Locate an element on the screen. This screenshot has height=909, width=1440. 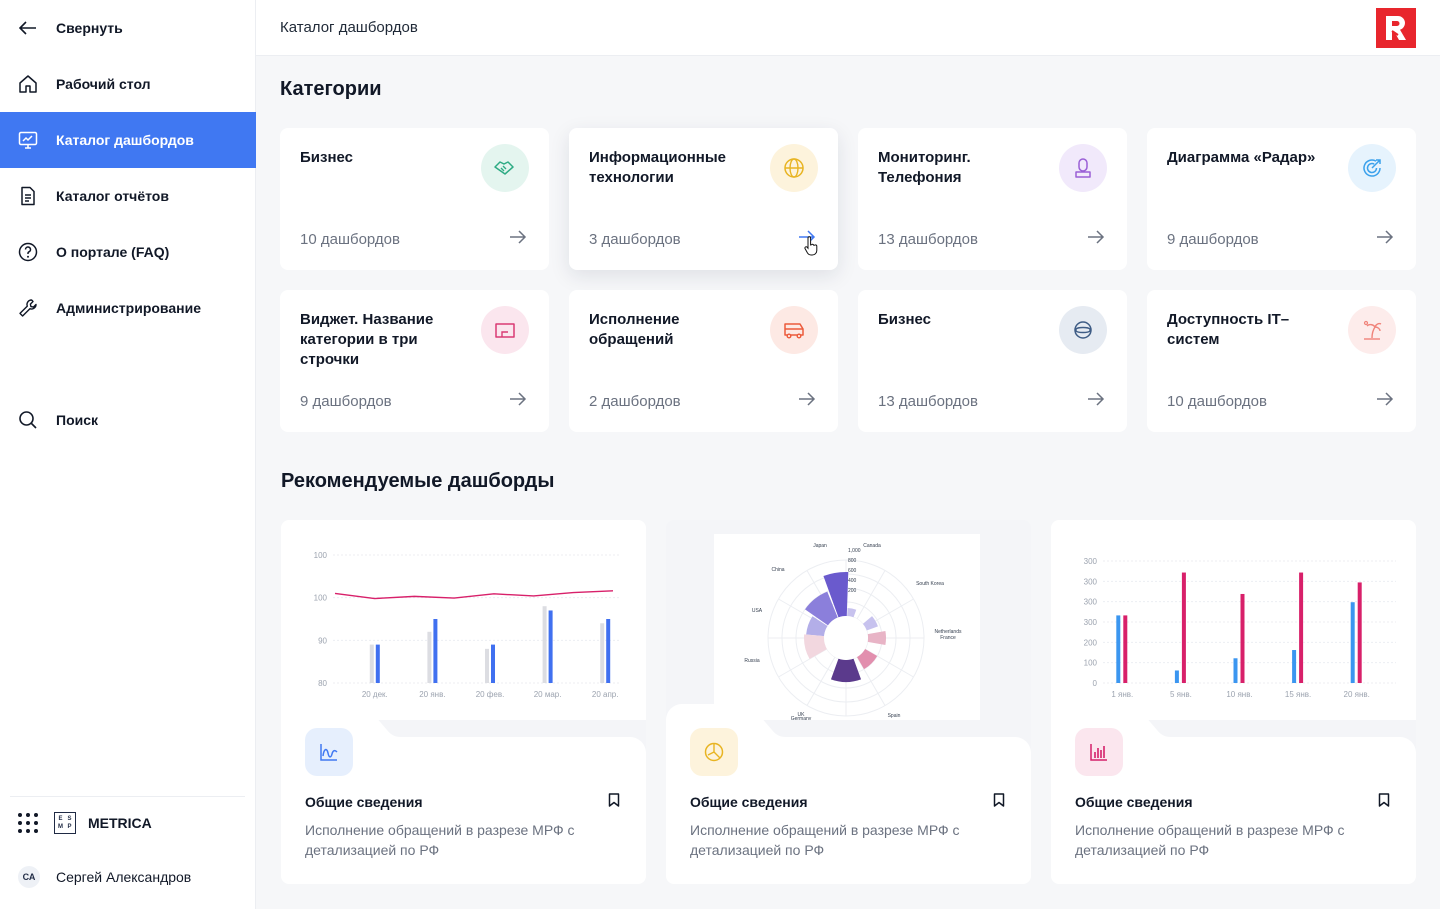
category-card-business: Бизнес 10 дашбордов is located at coordinates (414, 199).